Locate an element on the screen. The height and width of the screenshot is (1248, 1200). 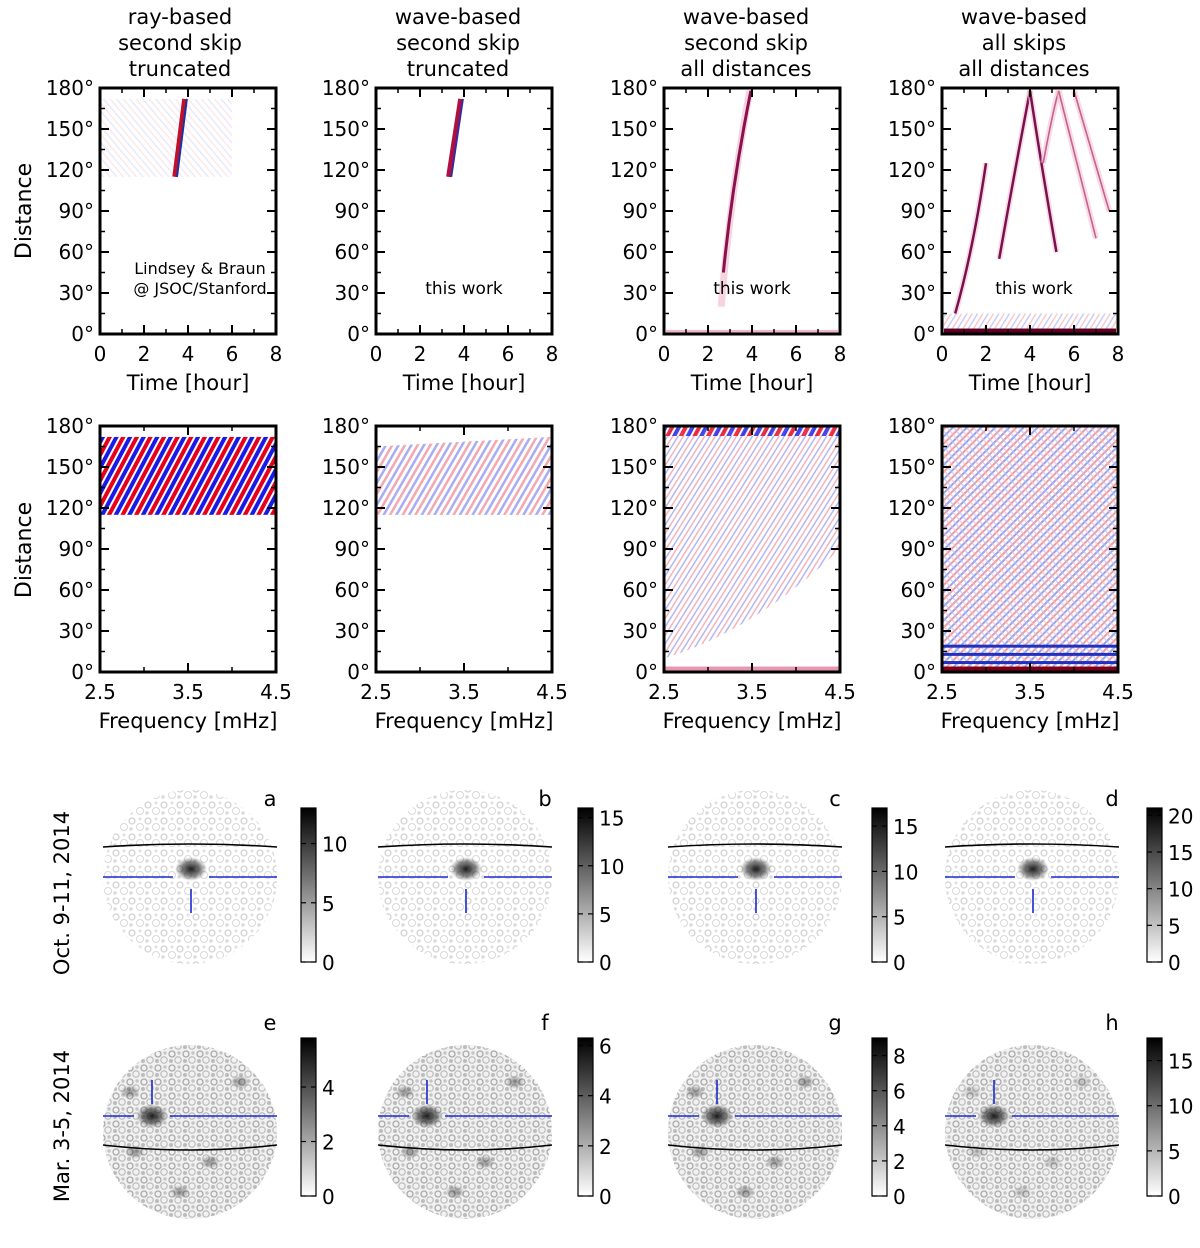
x-tick-label: 2.5 is located at coordinates (664, 692).